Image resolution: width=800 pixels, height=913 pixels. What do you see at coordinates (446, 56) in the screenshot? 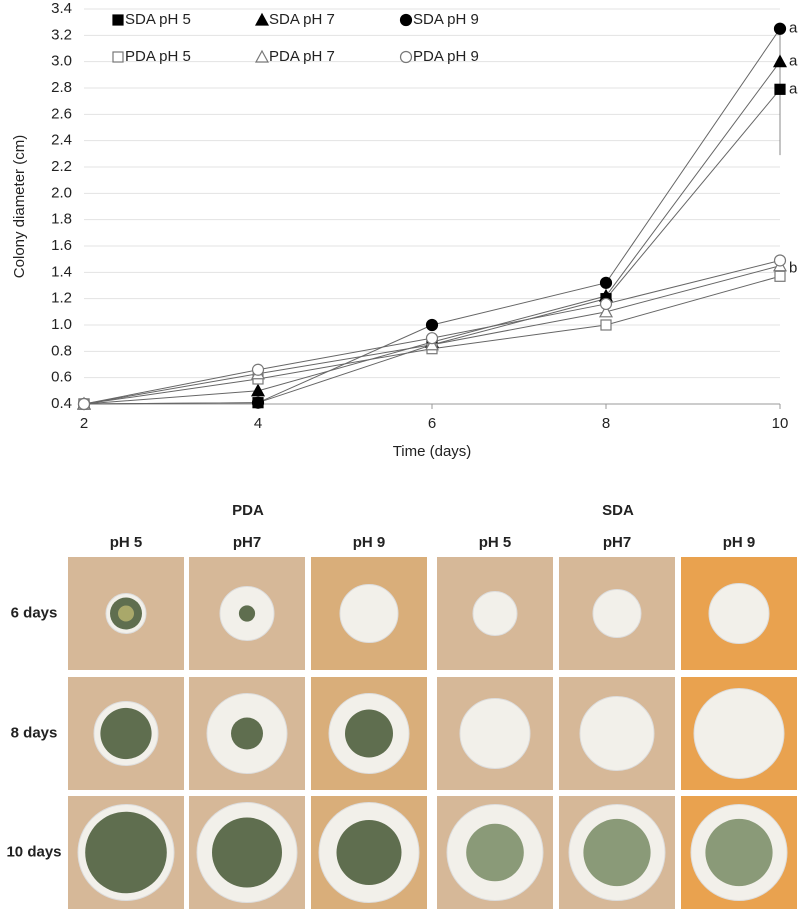
I see `legend-label: PDA pH 9` at bounding box center [446, 56].